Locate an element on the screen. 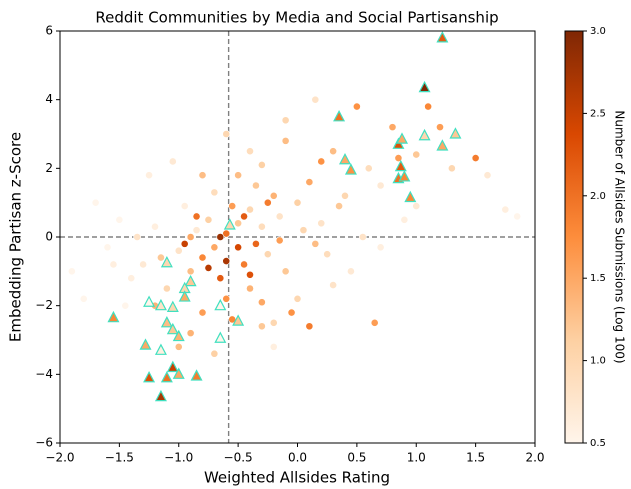 This screenshot has width=631, height=489. y-tick-label: 4 is located at coordinates (49, 99).